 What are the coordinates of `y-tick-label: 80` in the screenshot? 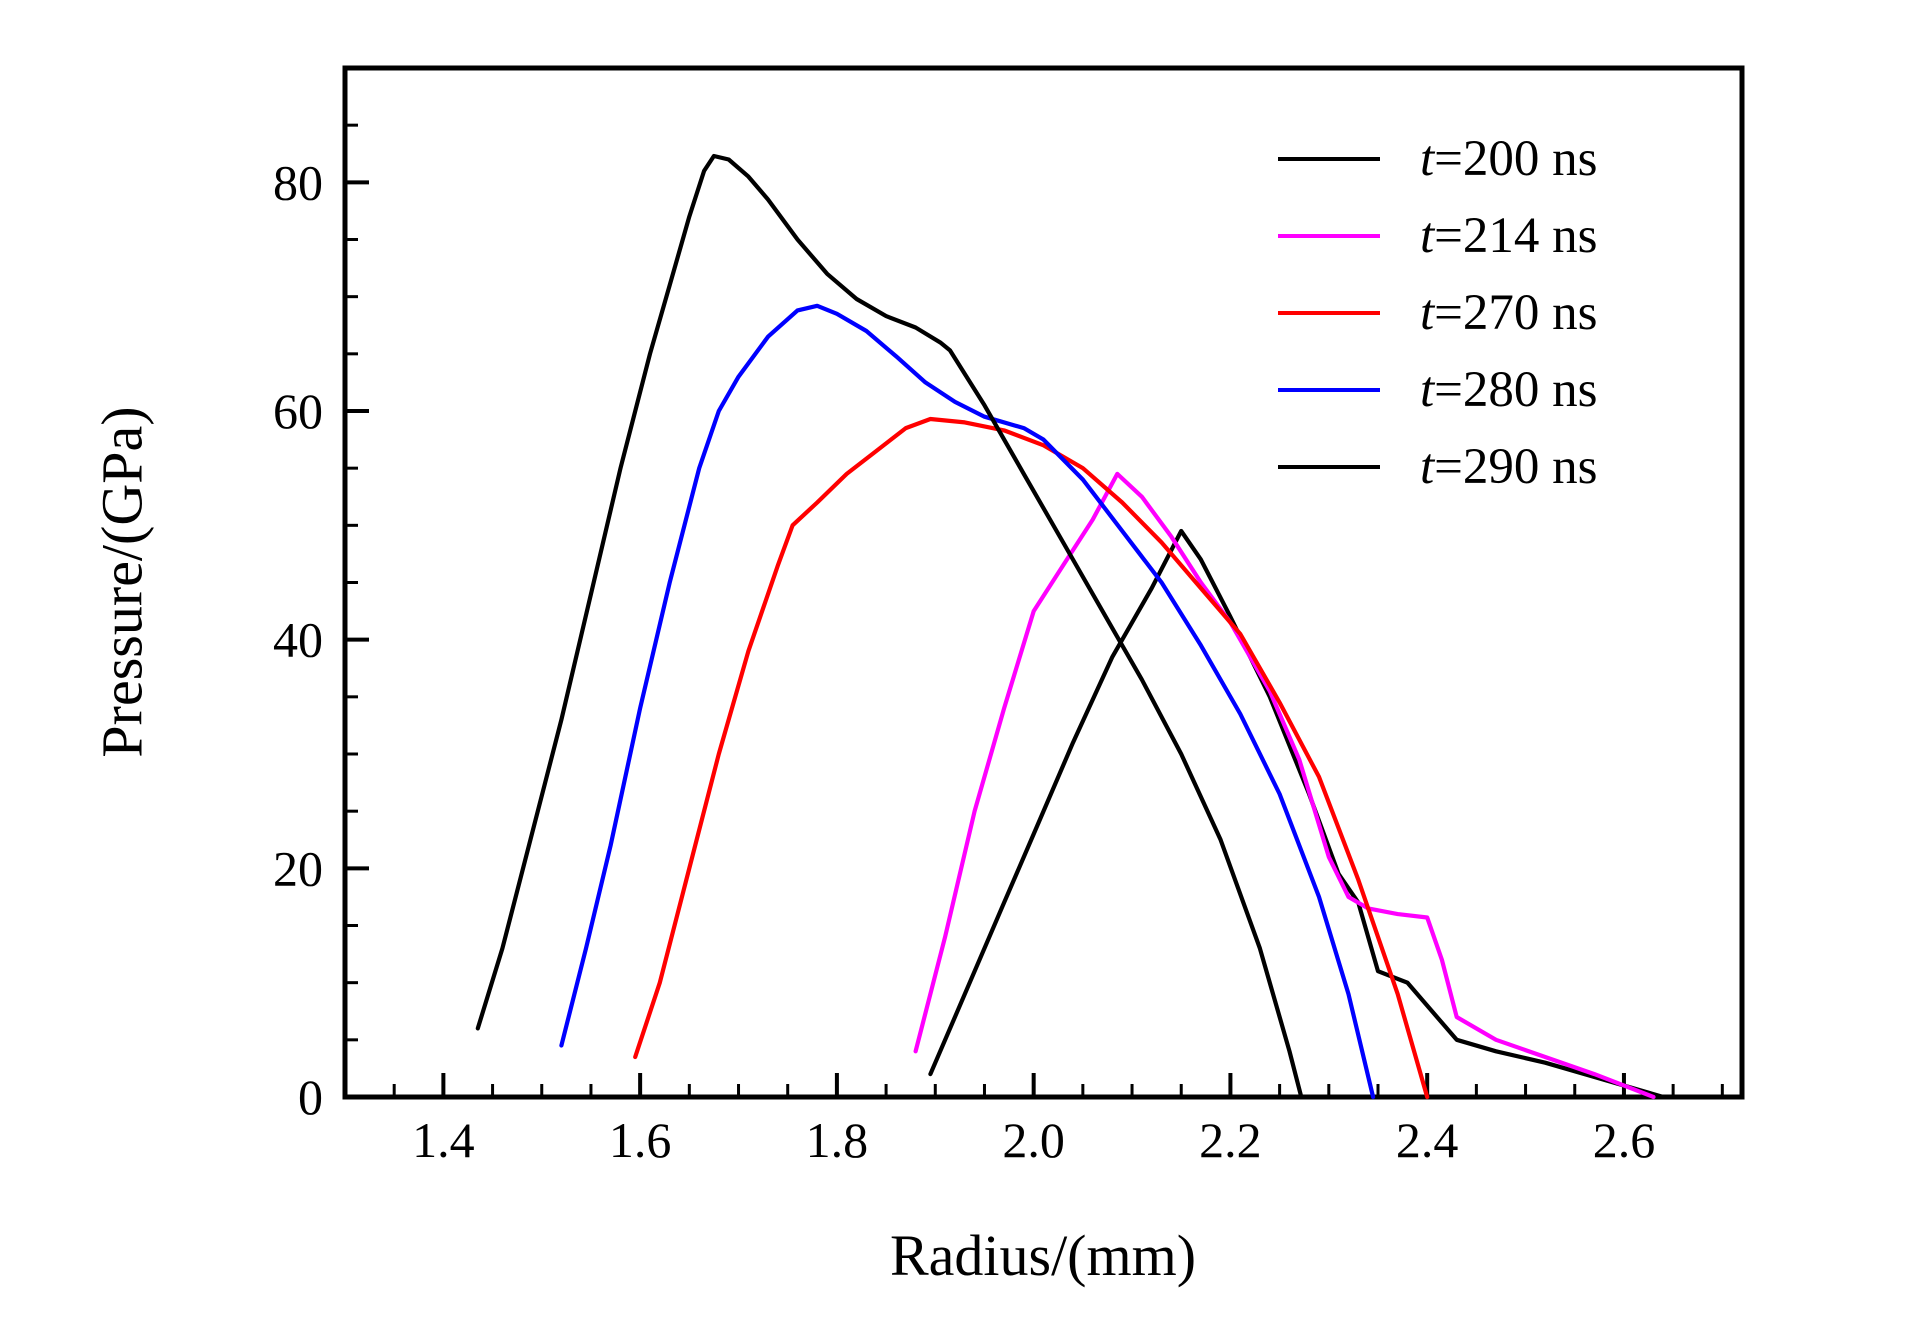 It's located at (298, 182).